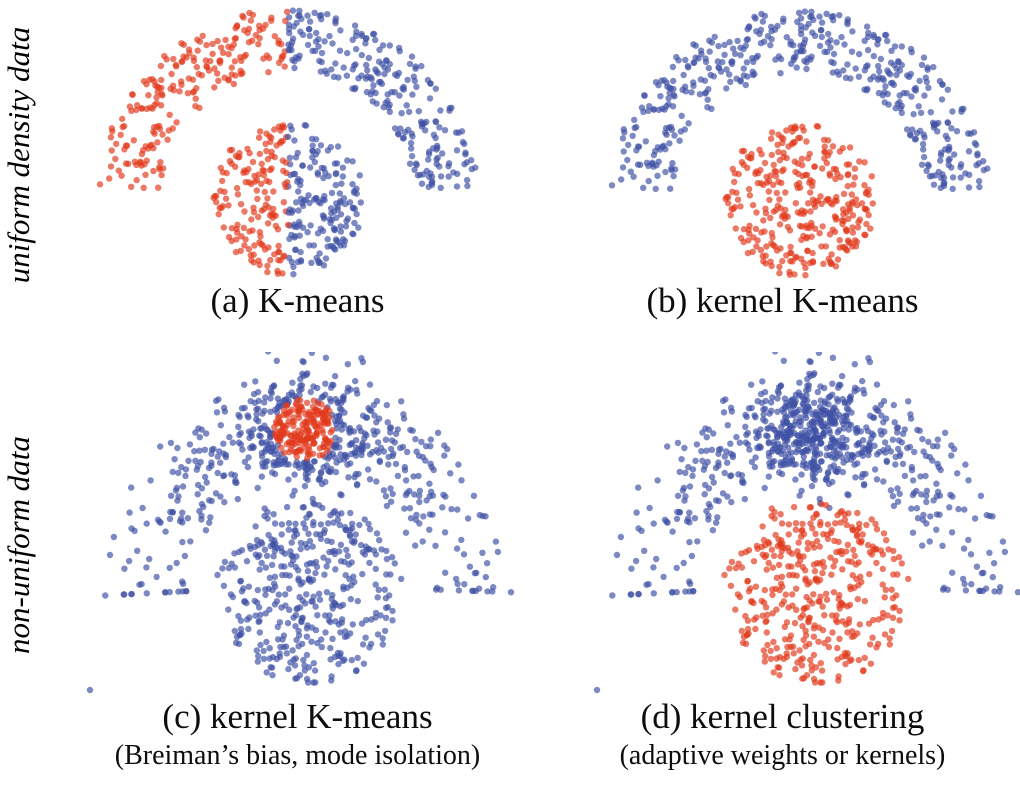 The height and width of the screenshot is (788, 1020). What do you see at coordinates (18, 545) in the screenshot?
I see `row-label-non-uniform-data: non-uniform data` at bounding box center [18, 545].